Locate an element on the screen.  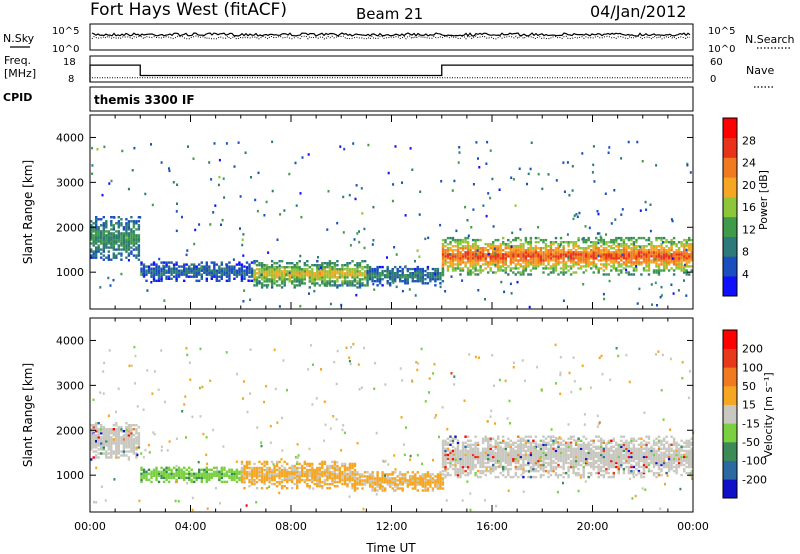
colorbar-tick-label: 20 is located at coordinates (749, 185).